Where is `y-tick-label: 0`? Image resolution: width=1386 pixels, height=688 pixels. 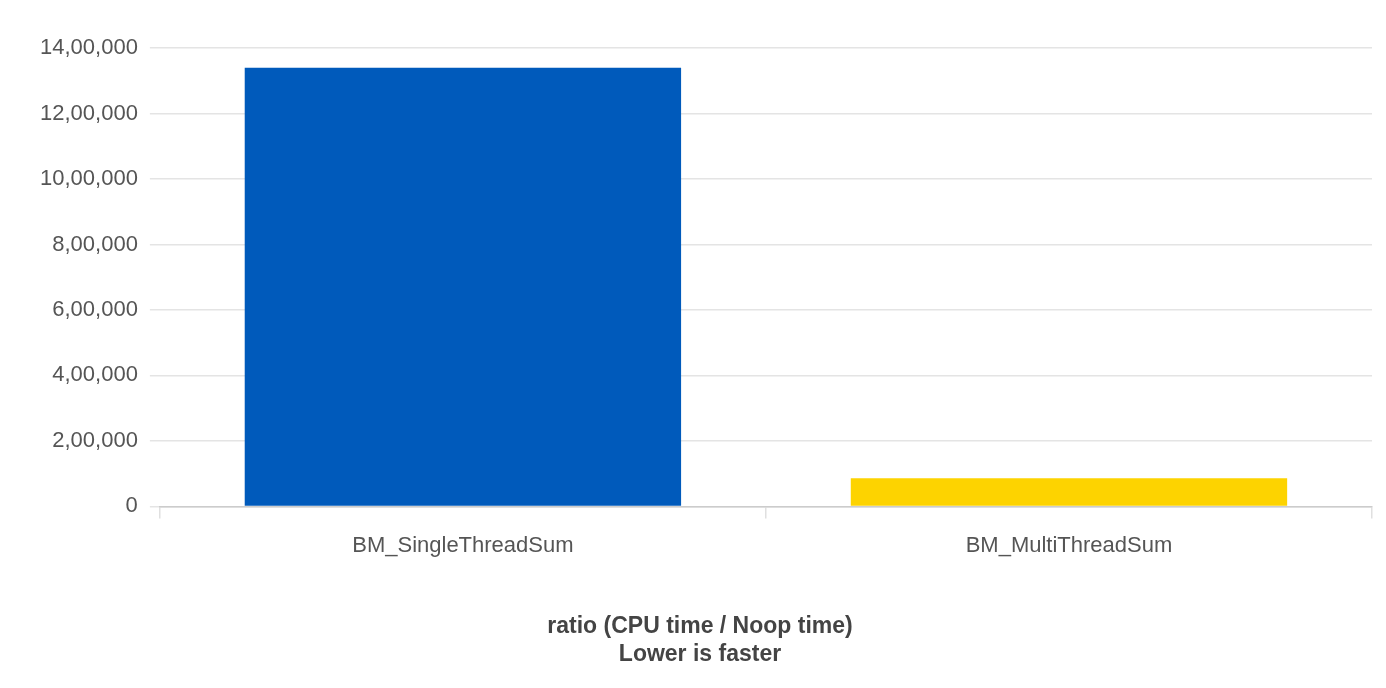 y-tick-label: 0 is located at coordinates (131, 505).